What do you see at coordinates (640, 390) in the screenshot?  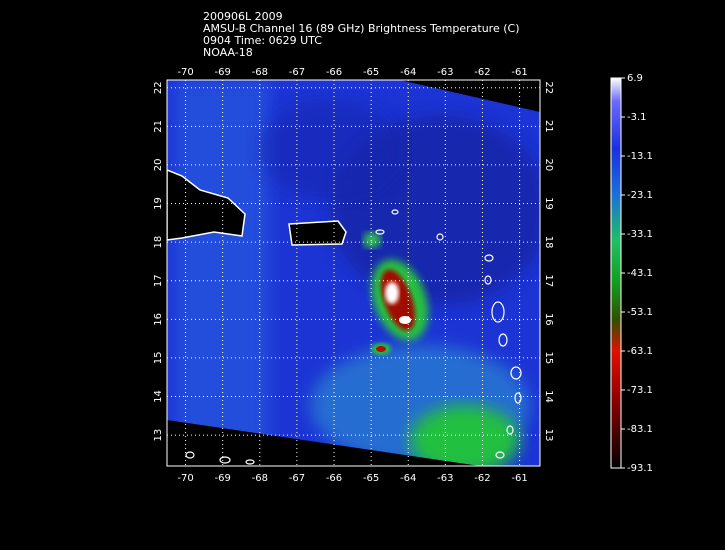 I see `colorbar-label: -73.1` at bounding box center [640, 390].